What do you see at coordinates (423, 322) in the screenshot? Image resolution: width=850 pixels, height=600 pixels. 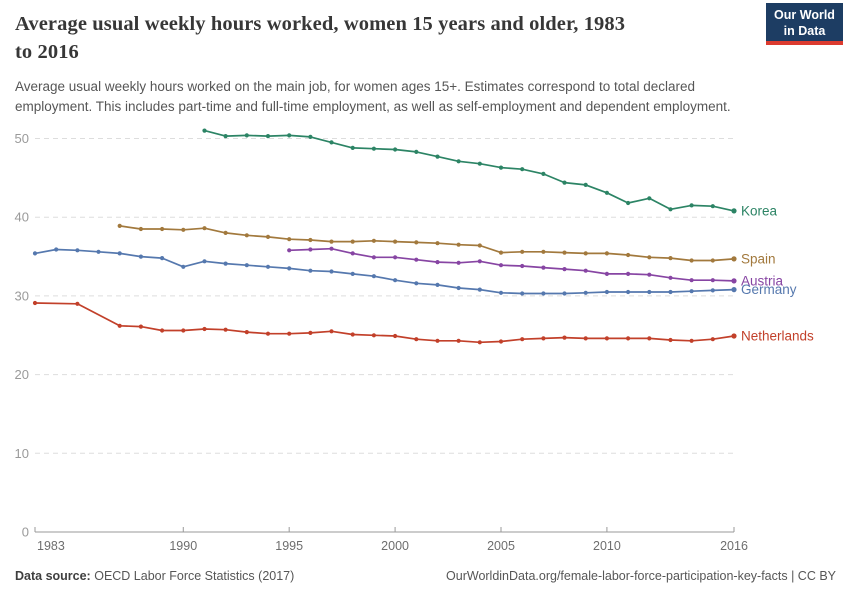 I see `series-netherlands: Netherlands` at bounding box center [423, 322].